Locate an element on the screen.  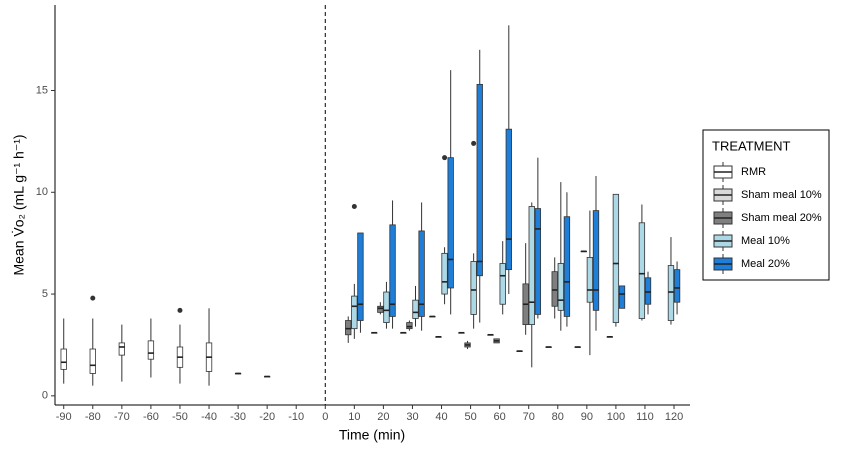
y-tick-label: 5 is located at coordinates (45, 294).